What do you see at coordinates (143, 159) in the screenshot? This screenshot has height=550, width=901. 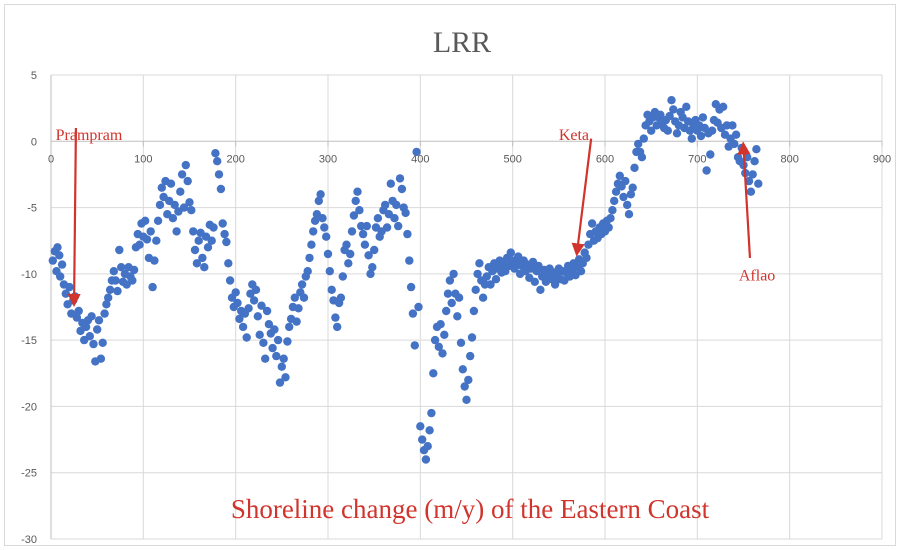 I see `x-tick-label: 100` at bounding box center [143, 159].